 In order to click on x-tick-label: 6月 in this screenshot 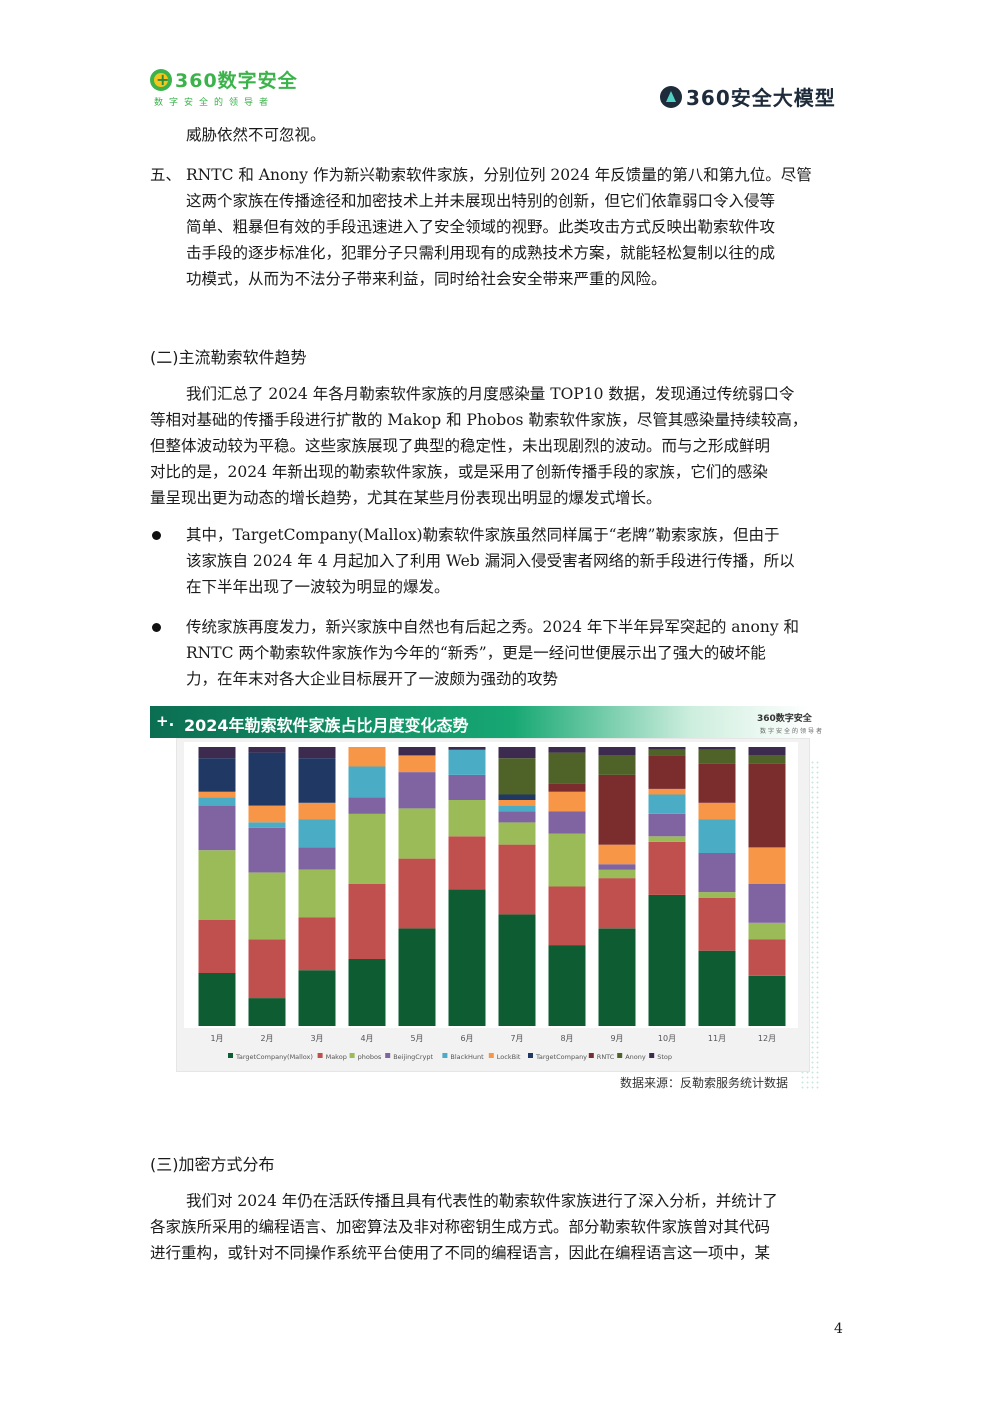, I will do `click(466, 1038)`.